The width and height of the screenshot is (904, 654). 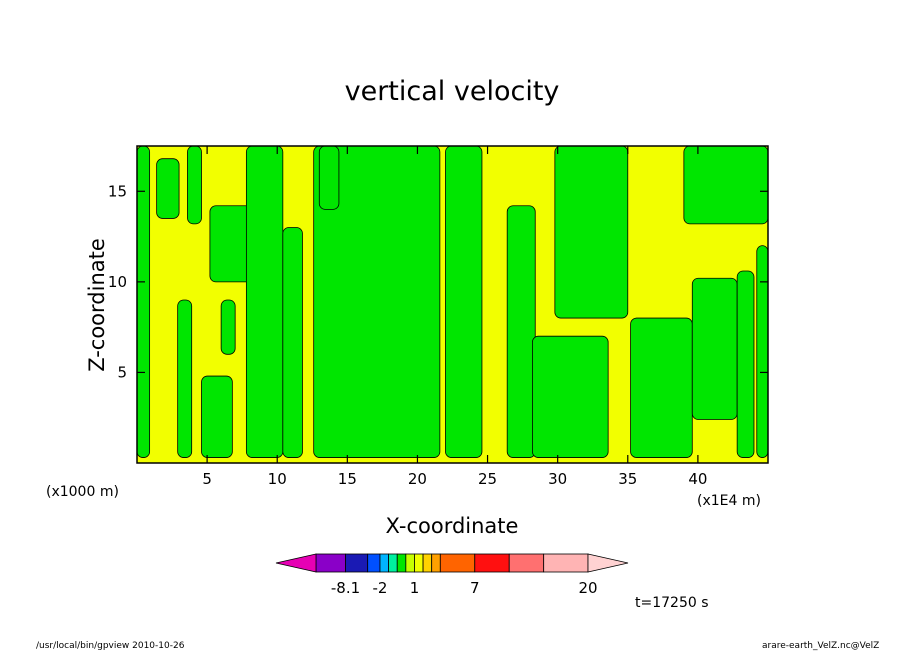 I want to click on colorbar-label: -2, so click(x=380, y=588).